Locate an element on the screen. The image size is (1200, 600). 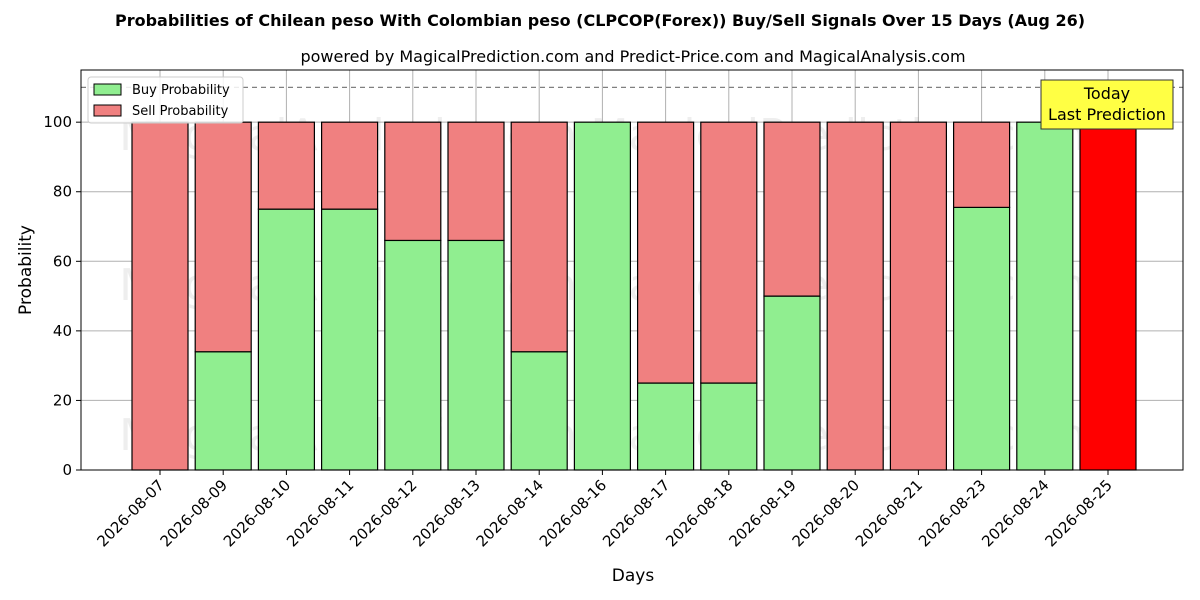
x-tick-label: 2026-08-16 is located at coordinates (573, 513).